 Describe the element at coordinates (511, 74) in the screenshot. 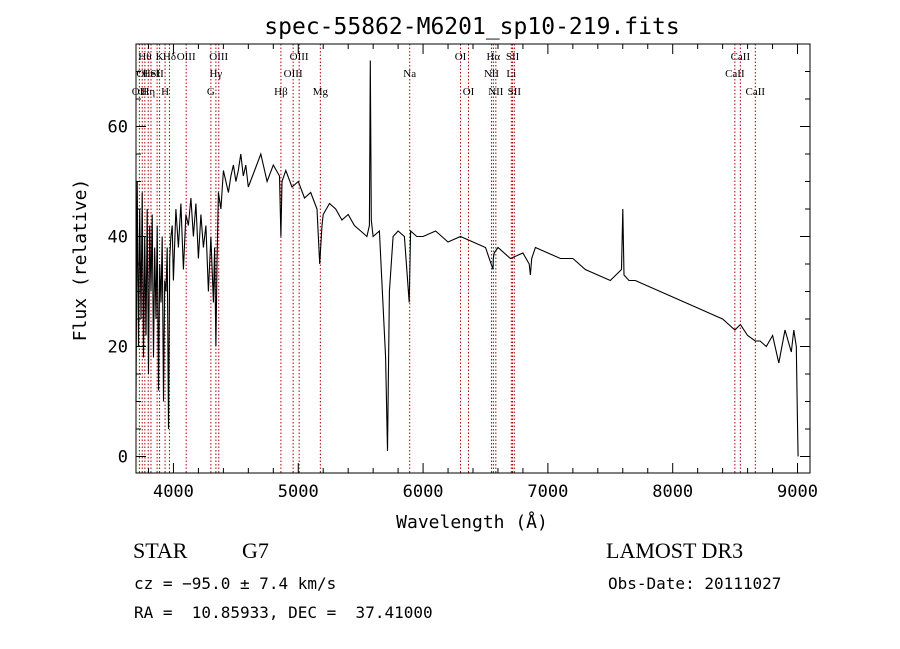

I see `line-marker-label: Li` at that location.